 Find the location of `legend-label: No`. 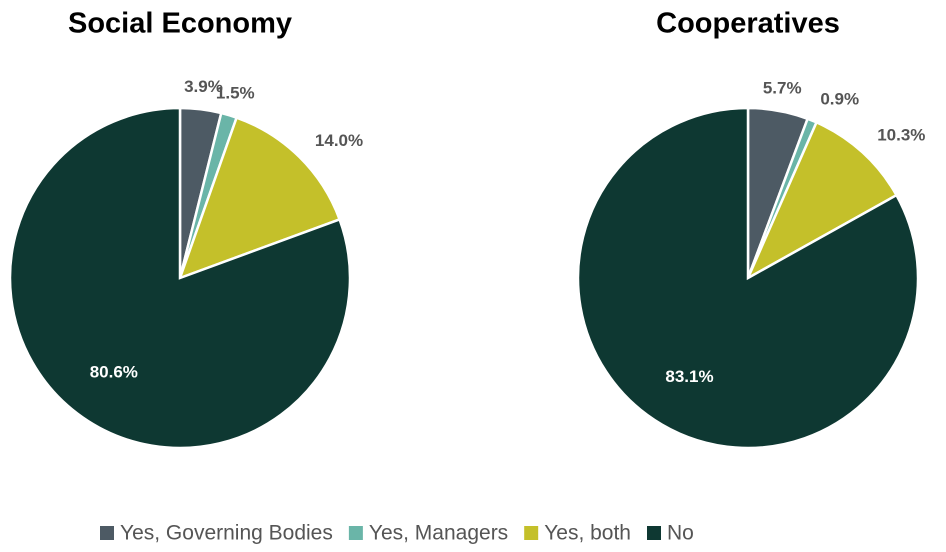

legend-label: No is located at coordinates (680, 533).